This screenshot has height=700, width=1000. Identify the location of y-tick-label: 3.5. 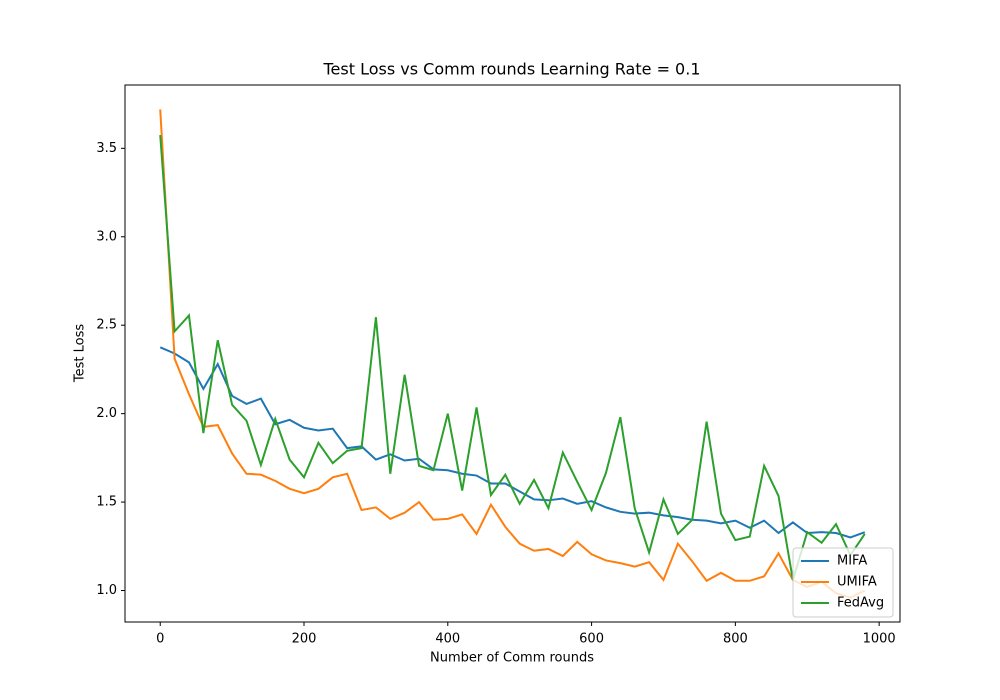
(106, 148).